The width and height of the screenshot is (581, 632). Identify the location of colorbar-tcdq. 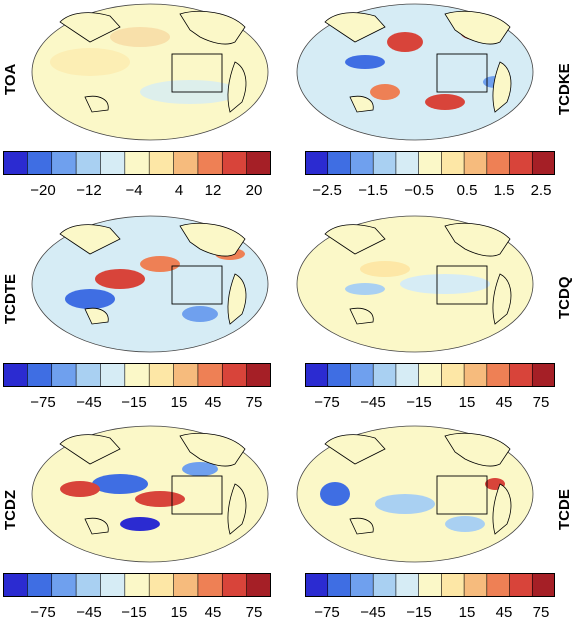
(439, 375).